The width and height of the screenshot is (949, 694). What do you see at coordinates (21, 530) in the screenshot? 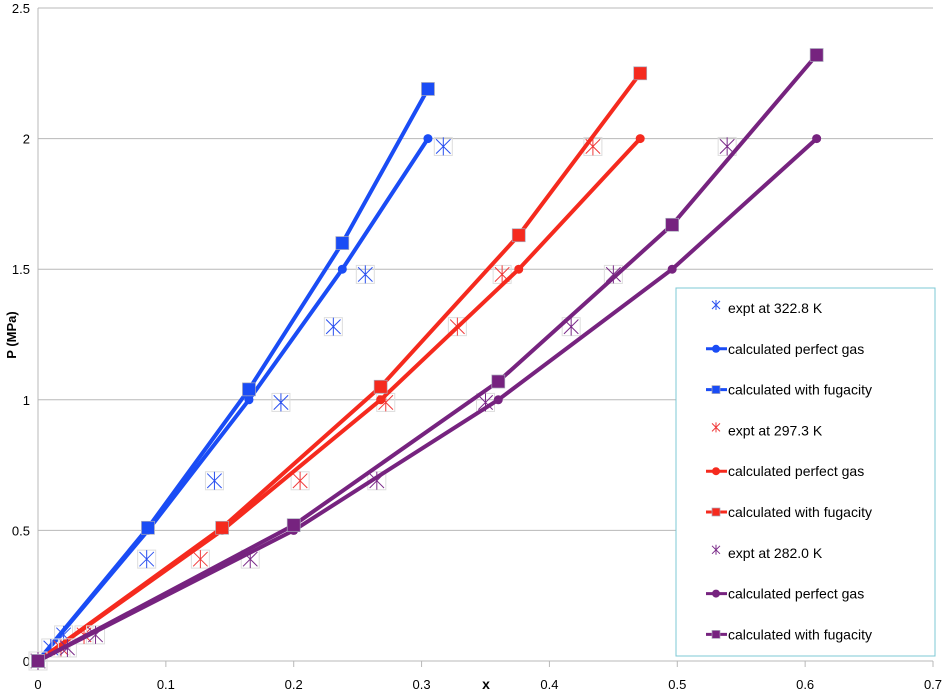
I see `y-tick-label: 0.5` at bounding box center [21, 530].